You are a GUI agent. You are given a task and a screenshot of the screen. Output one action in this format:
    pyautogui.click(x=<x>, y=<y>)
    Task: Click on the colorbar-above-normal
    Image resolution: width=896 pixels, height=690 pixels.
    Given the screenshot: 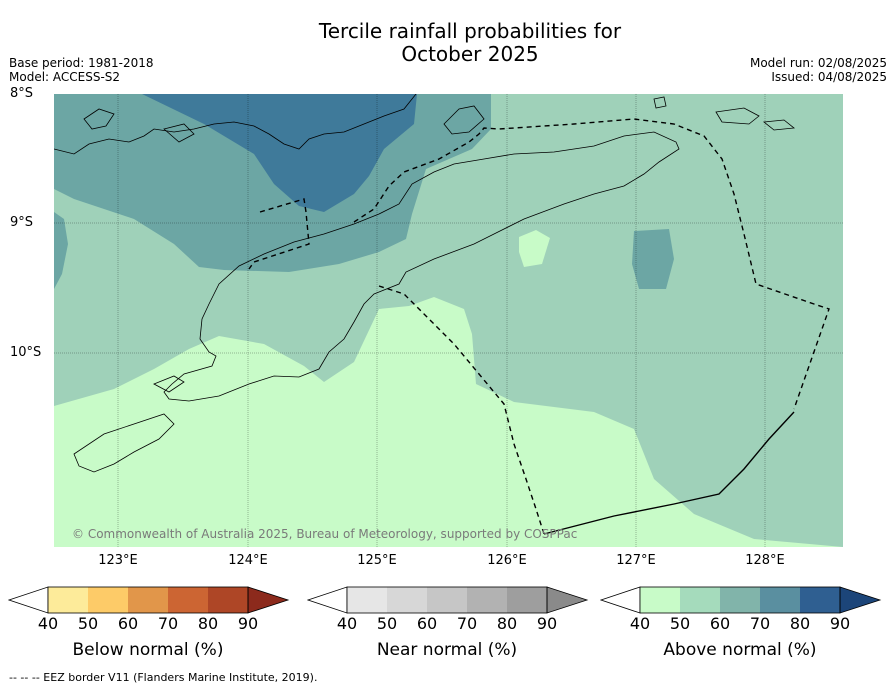 What is the action you would take?
    pyautogui.click(x=741, y=600)
    